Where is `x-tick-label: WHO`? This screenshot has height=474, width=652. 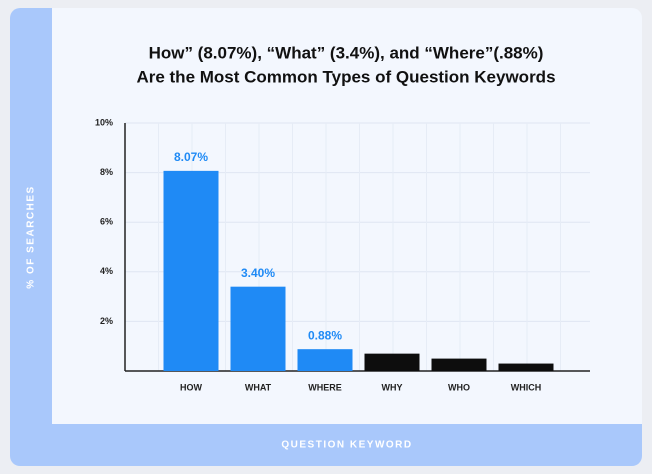
x-tick-label: WHO is located at coordinates (459, 387).